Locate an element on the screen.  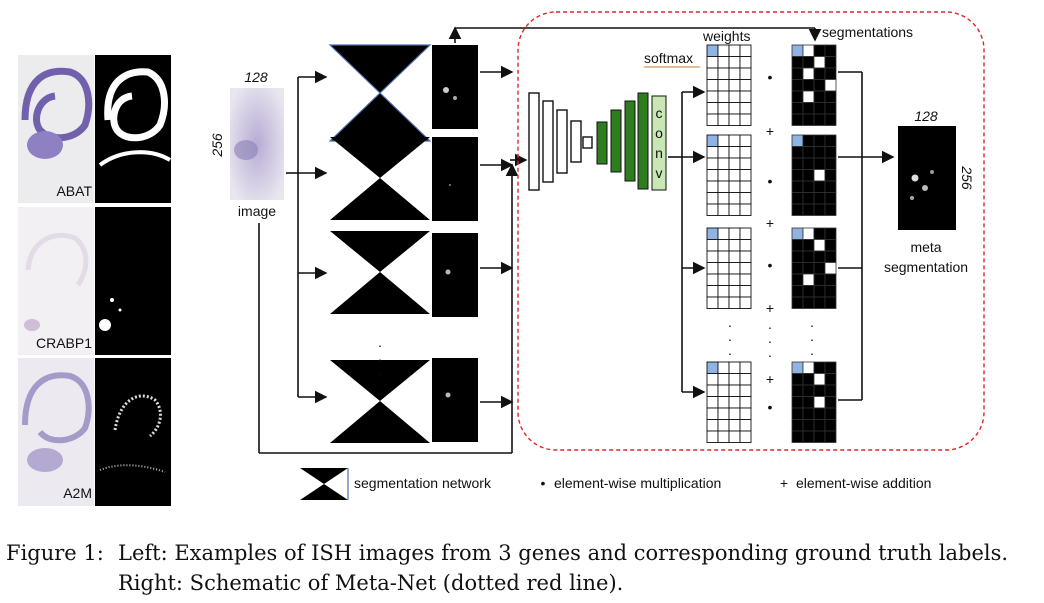
legend-multiply-symbol: • is located at coordinates (543, 483).